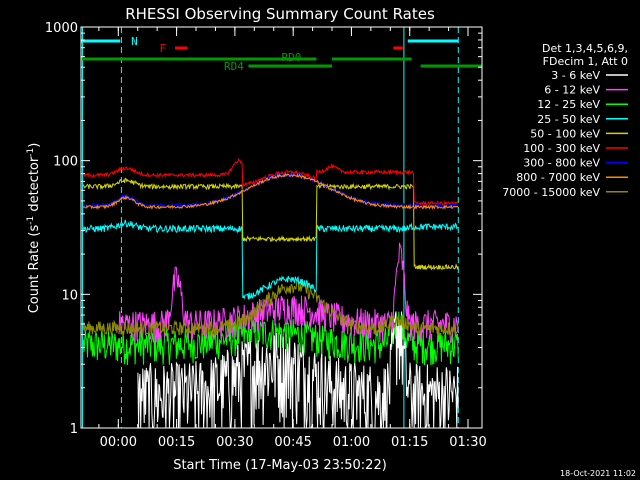  What do you see at coordinates (409, 442) in the screenshot?
I see `x-tick-label: 01:15` at bounding box center [409, 442].